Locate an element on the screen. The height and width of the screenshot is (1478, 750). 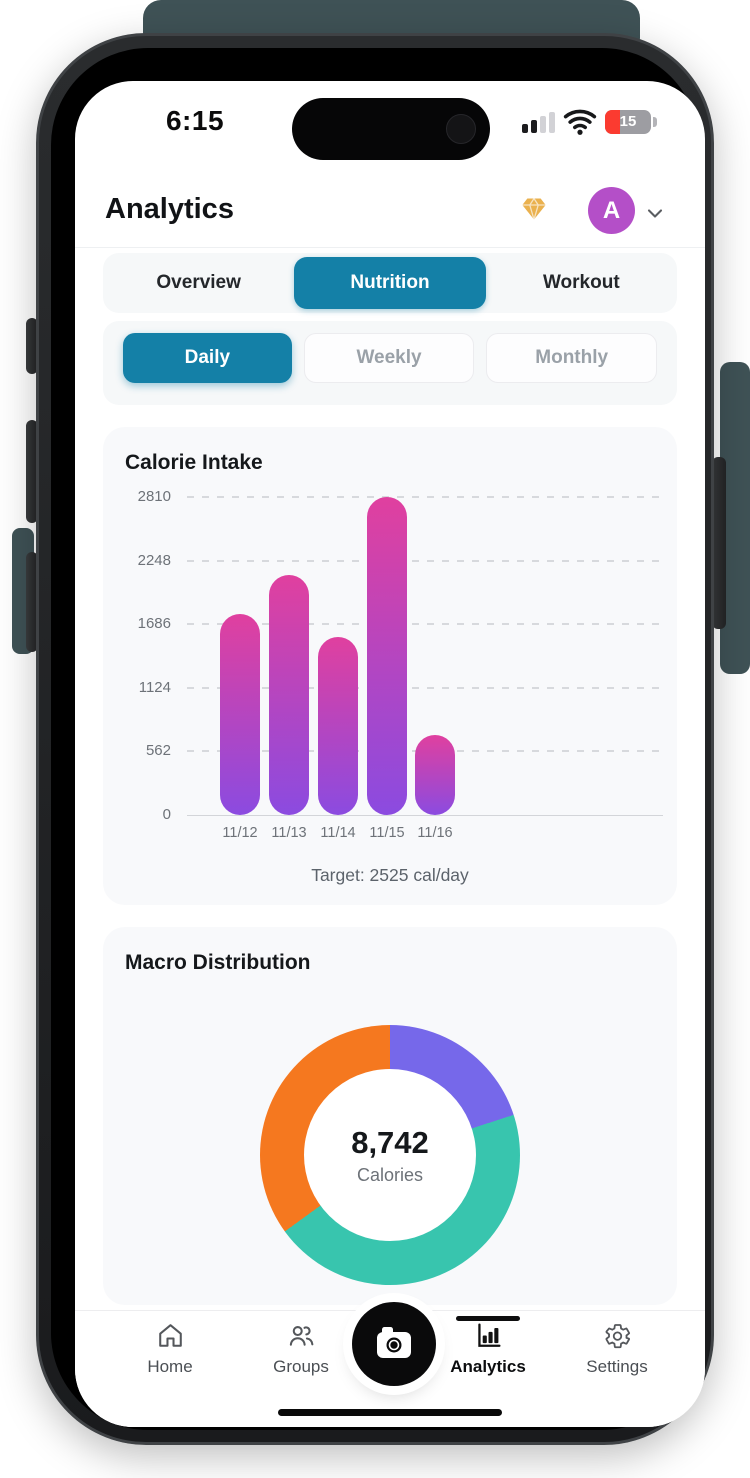
status-time: 6:15 is located at coordinates (195, 120).